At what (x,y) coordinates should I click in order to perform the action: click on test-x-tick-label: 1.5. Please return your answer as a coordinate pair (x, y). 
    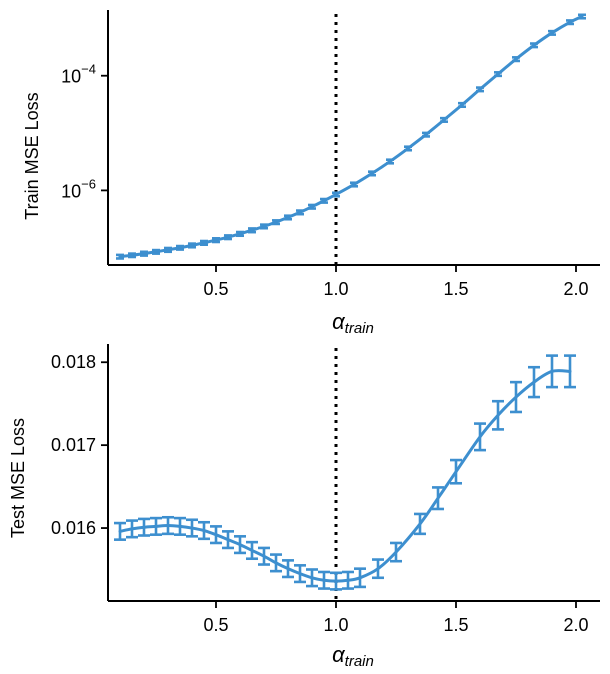
    Looking at the image, I should click on (455, 625).